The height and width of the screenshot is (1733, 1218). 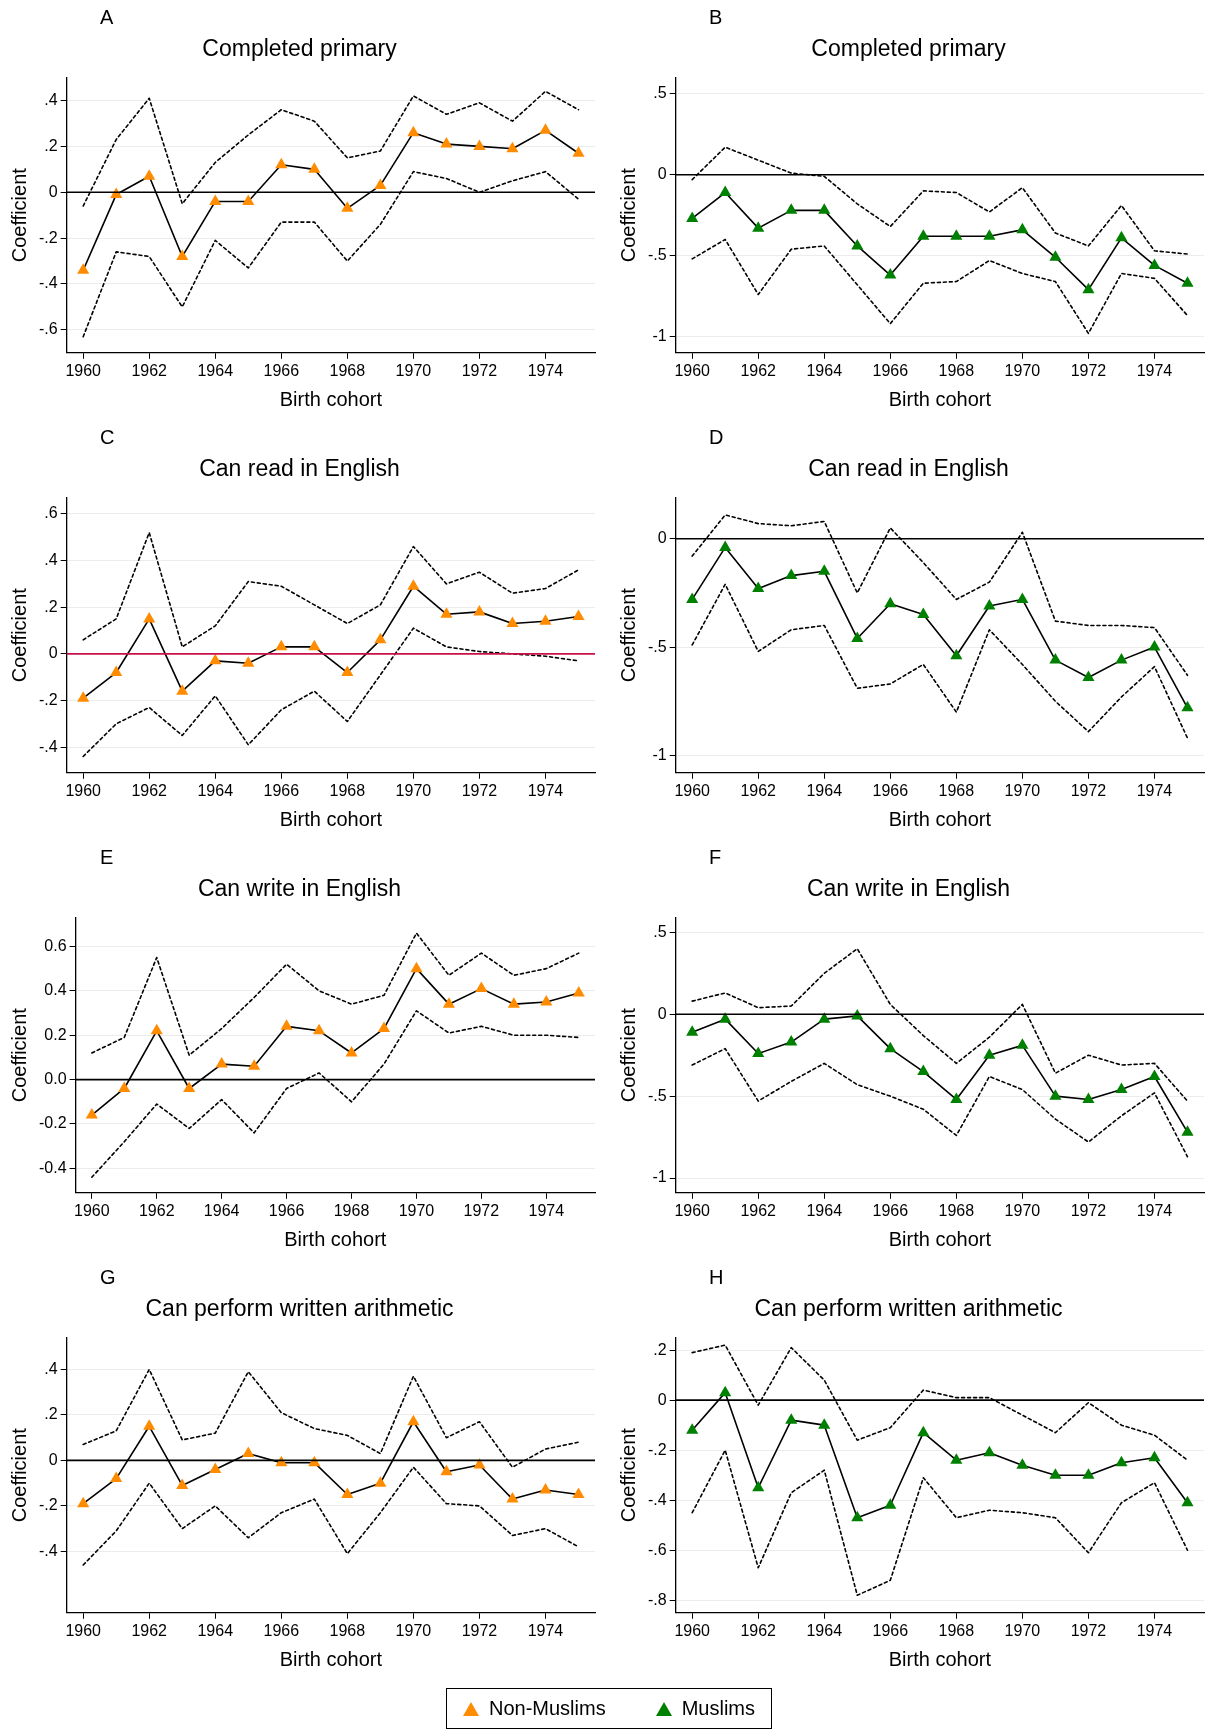 What do you see at coordinates (107, 856) in the screenshot?
I see `text: E` at bounding box center [107, 856].